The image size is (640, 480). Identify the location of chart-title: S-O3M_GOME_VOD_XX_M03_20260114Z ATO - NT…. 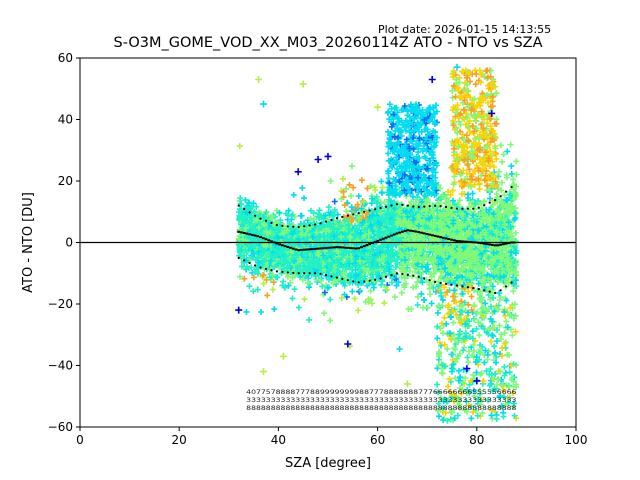
(328, 43).